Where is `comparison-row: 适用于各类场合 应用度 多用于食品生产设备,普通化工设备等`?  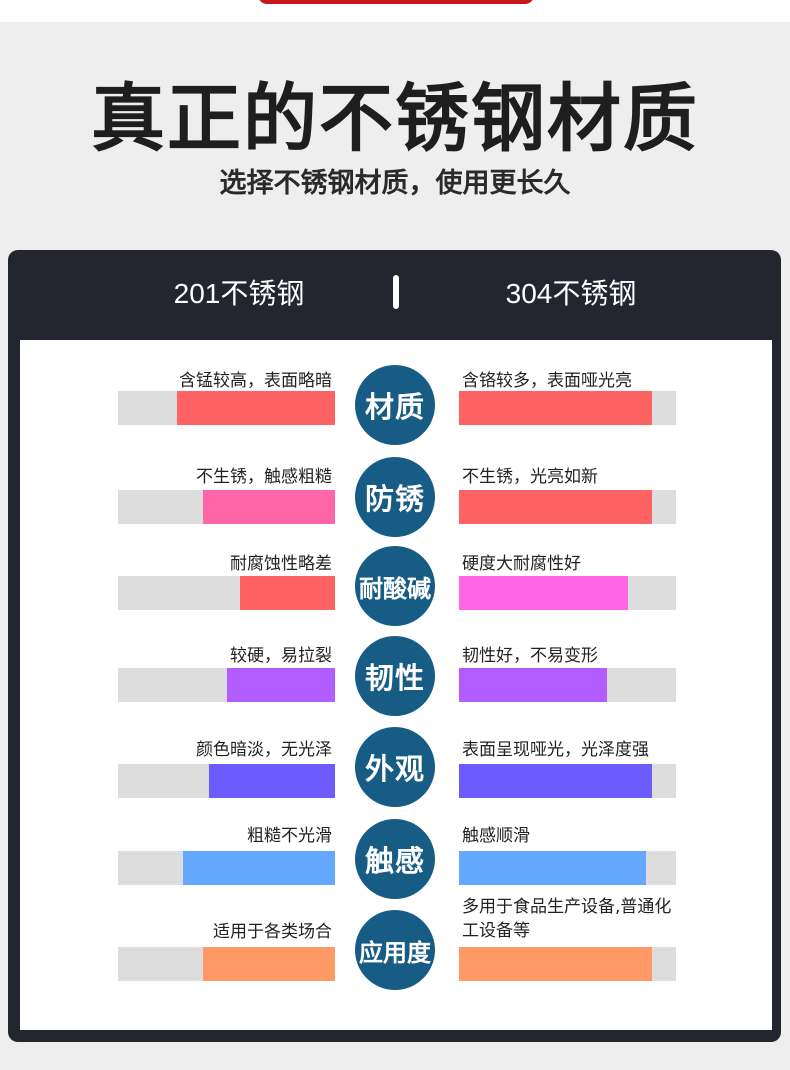 comparison-row: 适用于各类场合 应用度 多用于食品生产设备,普通化工设备等 is located at coordinates (395, 943).